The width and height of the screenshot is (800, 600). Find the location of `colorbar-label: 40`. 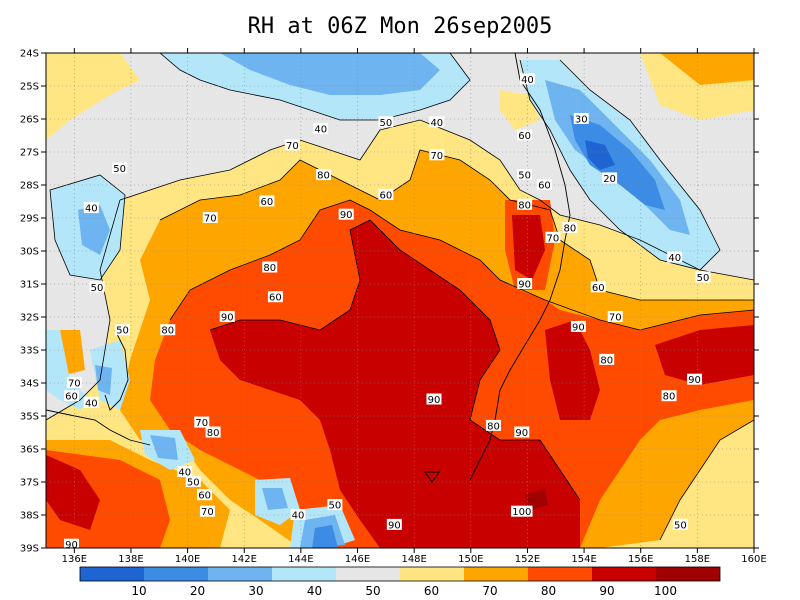

colorbar-label: 40 is located at coordinates (314, 591).